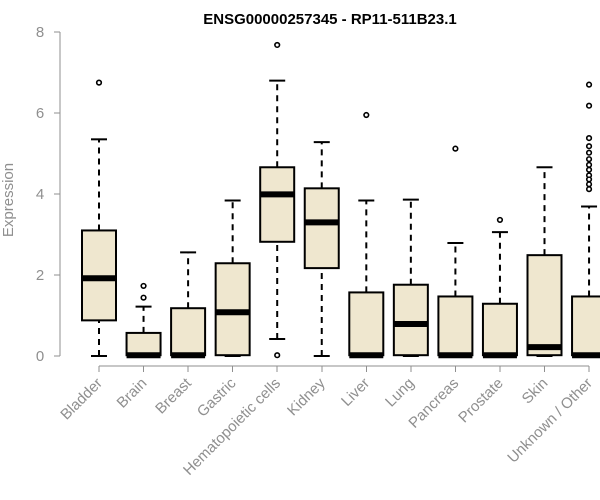 This screenshot has width=600, height=500. Describe the element at coordinates (40, 32) in the screenshot. I see `y-tick-label: 8` at that location.